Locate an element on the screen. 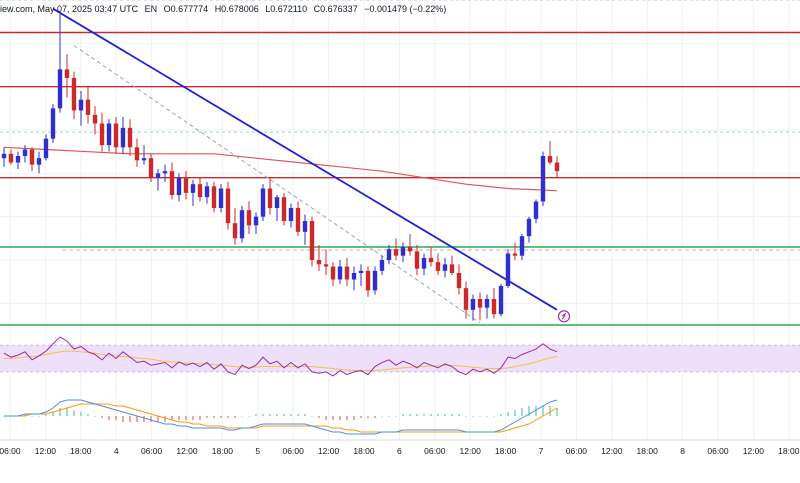  macd-panel is located at coordinates (280, 417).